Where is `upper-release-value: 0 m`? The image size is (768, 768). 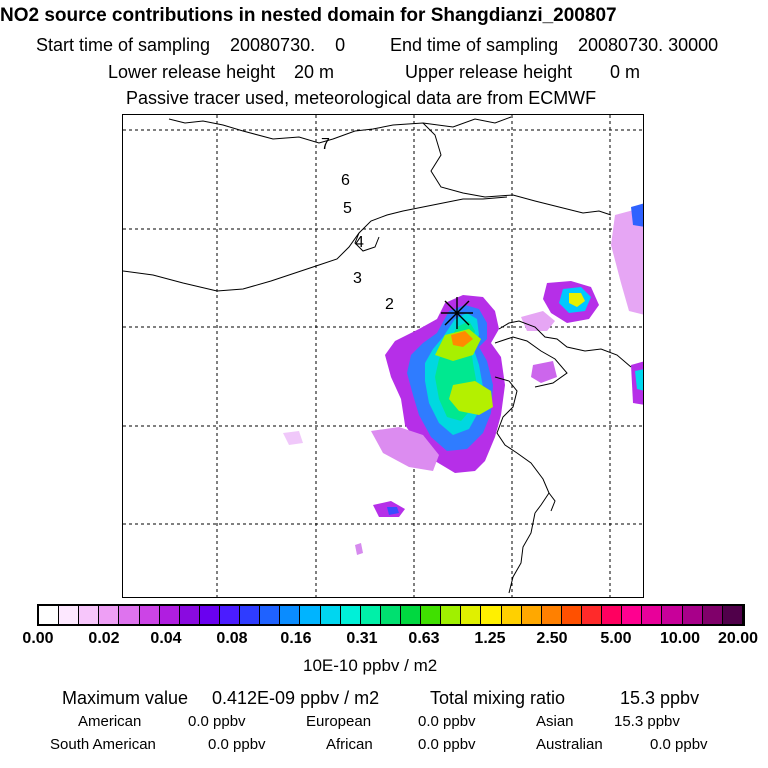
upper-release-value: 0 m is located at coordinates (625, 72).